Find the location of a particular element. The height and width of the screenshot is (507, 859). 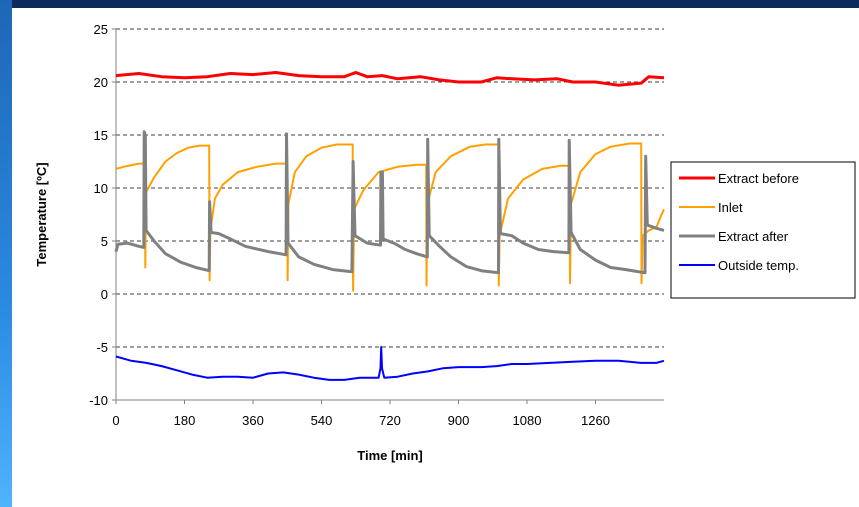

x-tick-label: 1080 is located at coordinates (527, 420).